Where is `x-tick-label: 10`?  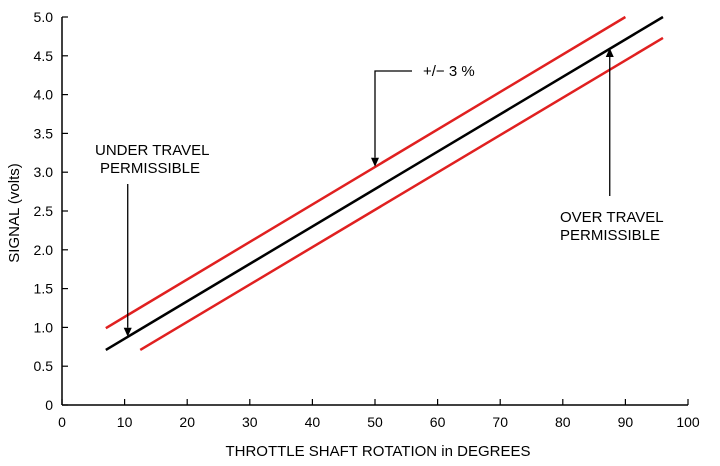 x-tick-label: 10 is located at coordinates (125, 422).